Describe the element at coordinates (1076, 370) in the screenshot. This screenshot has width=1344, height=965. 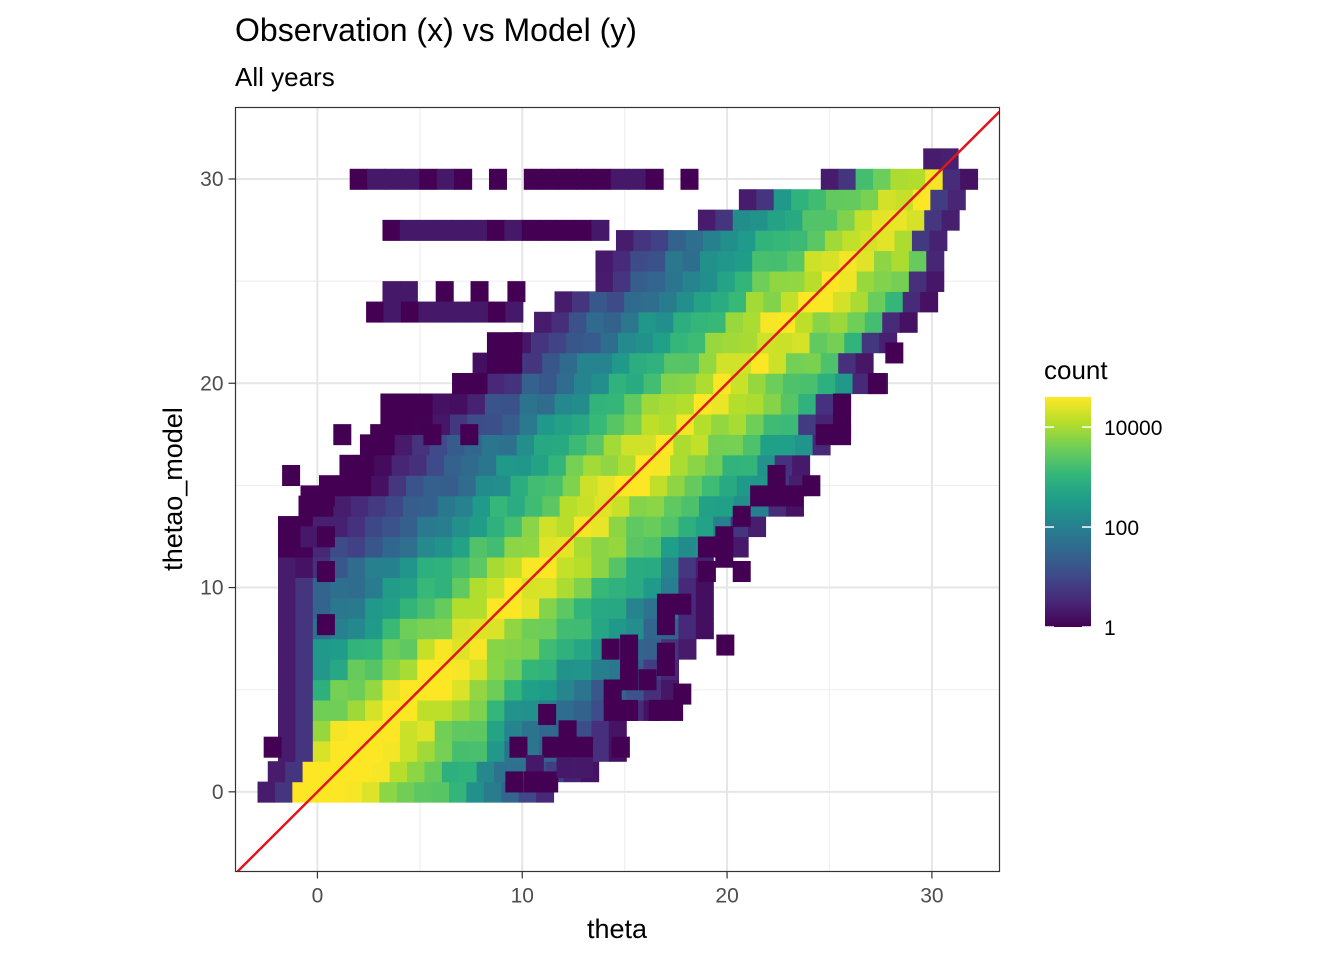
I see `legend-title: count` at that location.